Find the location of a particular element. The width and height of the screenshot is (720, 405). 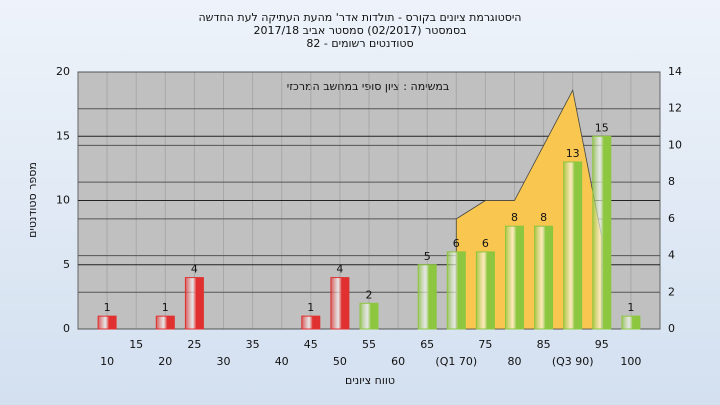

value-label: 5 is located at coordinates (427, 256).